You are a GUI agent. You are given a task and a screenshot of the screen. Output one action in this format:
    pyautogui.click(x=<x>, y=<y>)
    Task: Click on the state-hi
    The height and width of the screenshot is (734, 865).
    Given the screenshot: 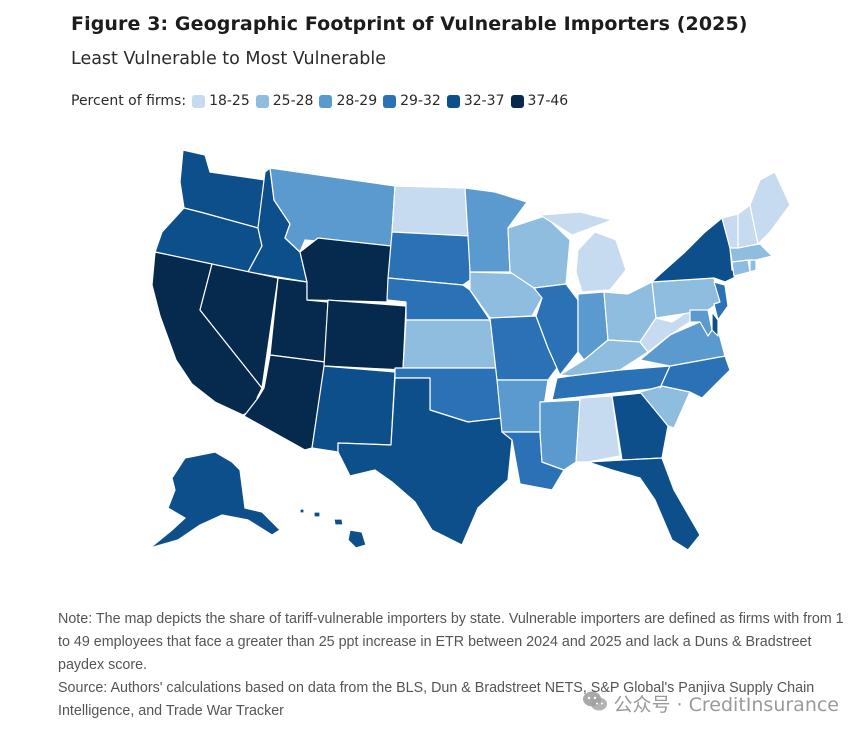 What is the action you would take?
    pyautogui.click(x=357, y=539)
    